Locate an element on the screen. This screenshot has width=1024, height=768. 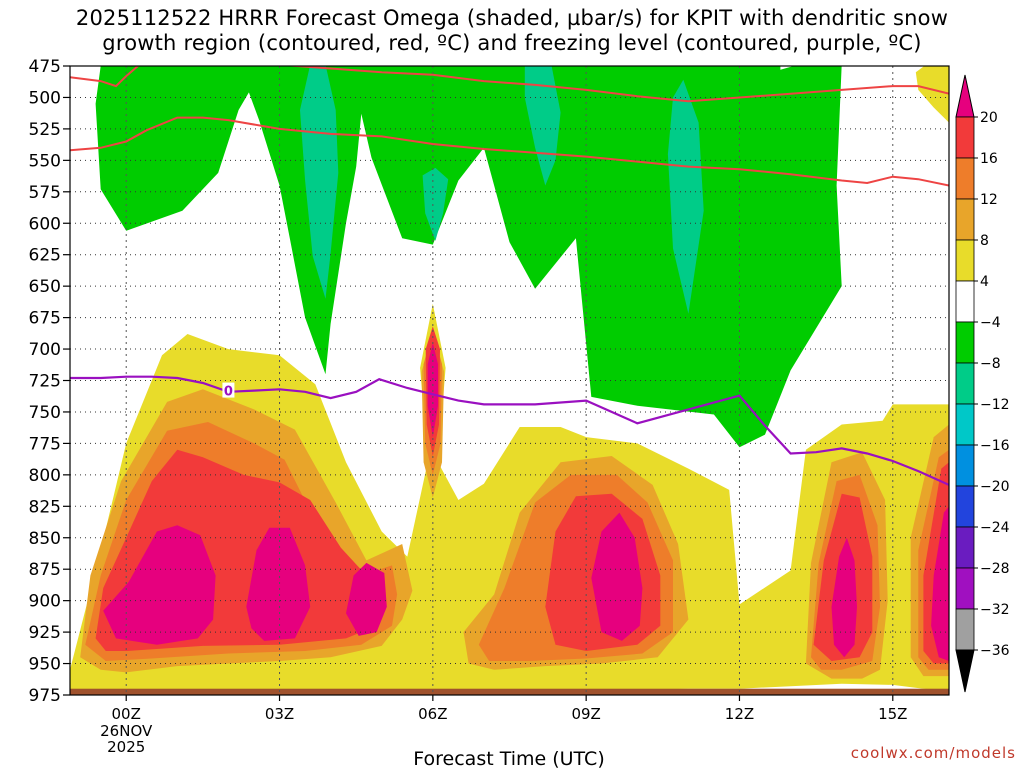
freezing-level-label: 0 is located at coordinates (228, 392).